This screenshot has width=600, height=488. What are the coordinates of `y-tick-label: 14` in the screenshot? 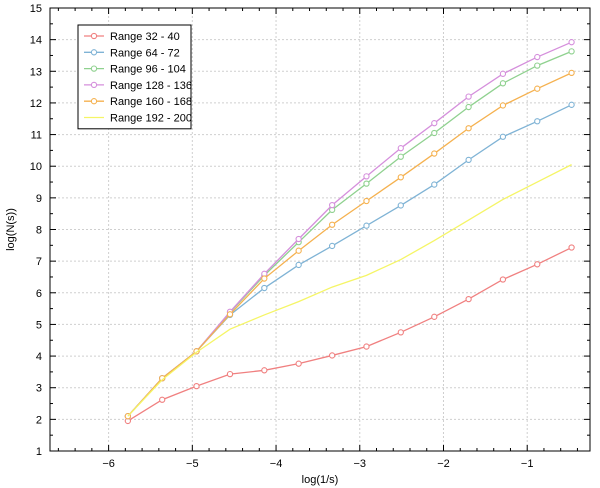 It's located at (36, 41).